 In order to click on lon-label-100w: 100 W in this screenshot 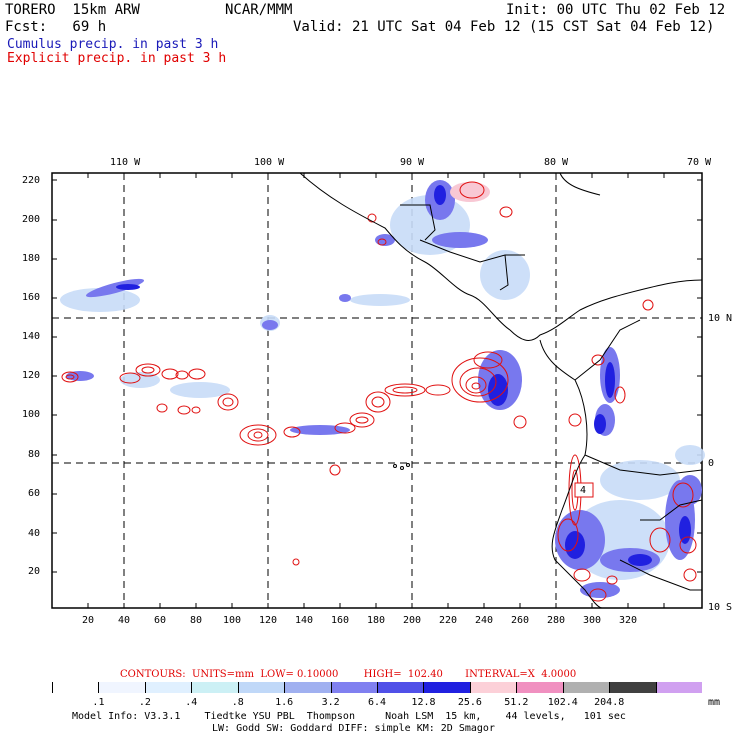, I will do `click(269, 162)`.